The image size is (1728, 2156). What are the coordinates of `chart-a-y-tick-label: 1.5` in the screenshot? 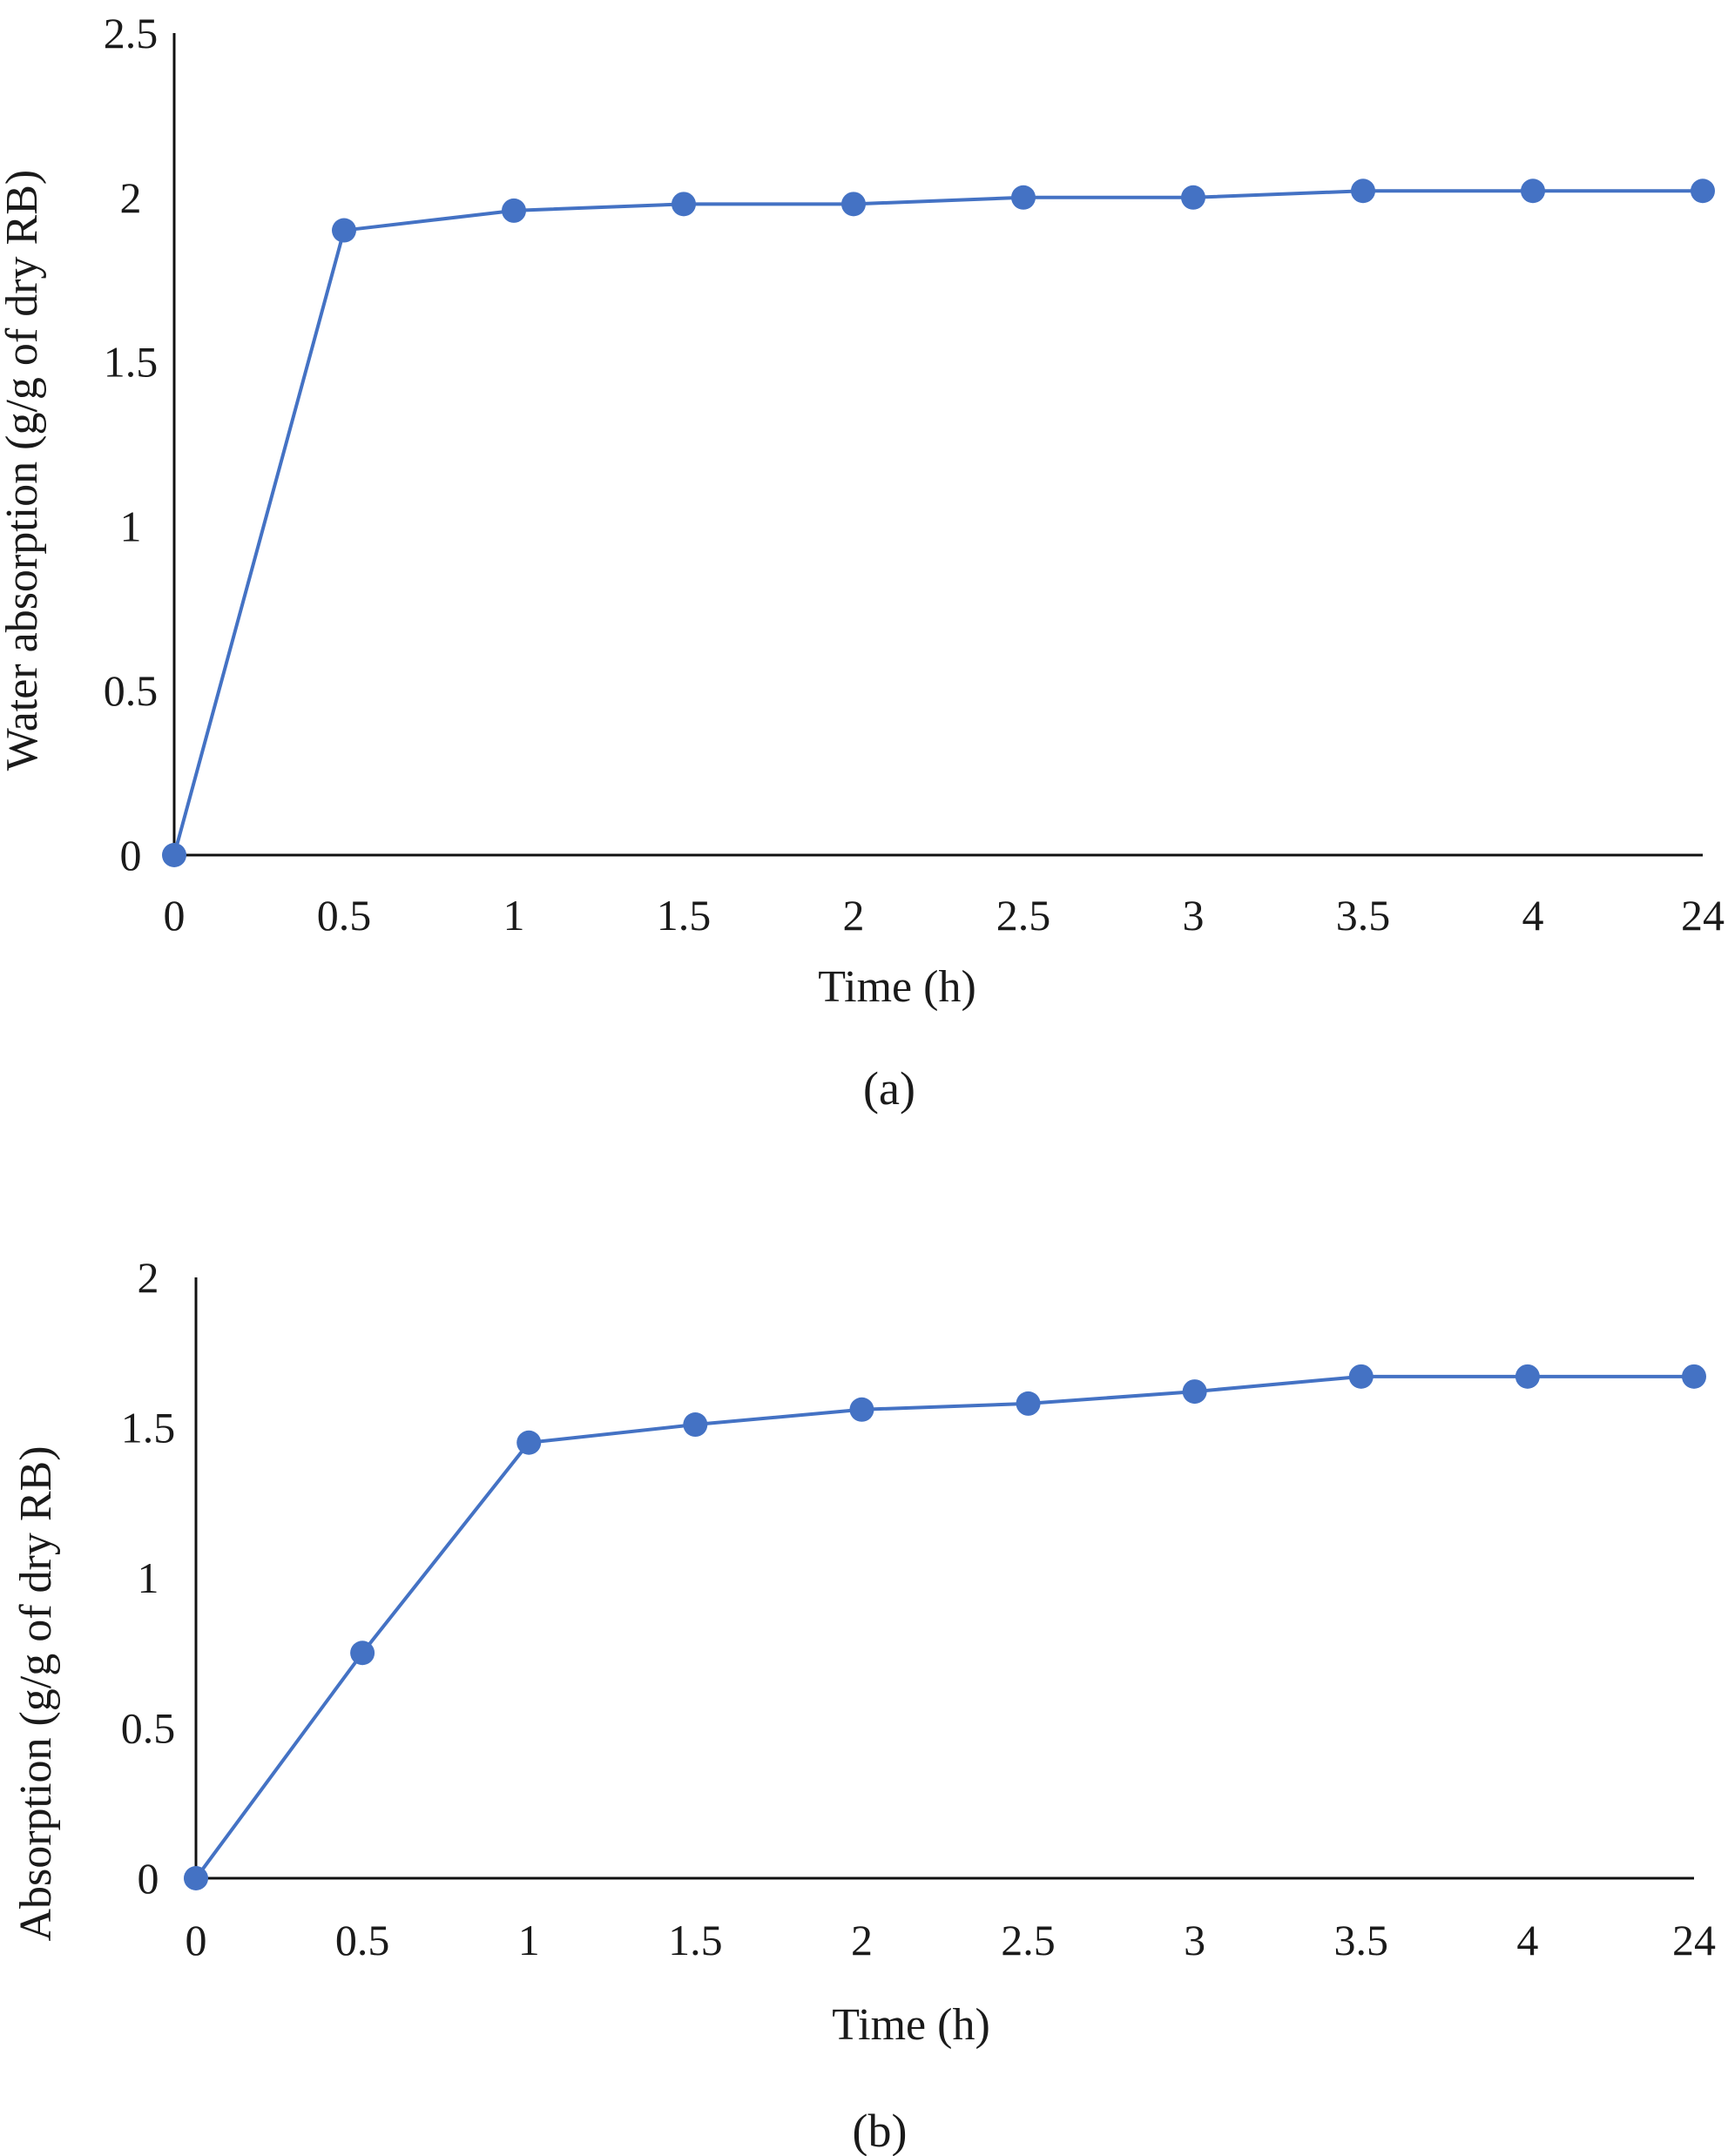 It's located at (131, 362).